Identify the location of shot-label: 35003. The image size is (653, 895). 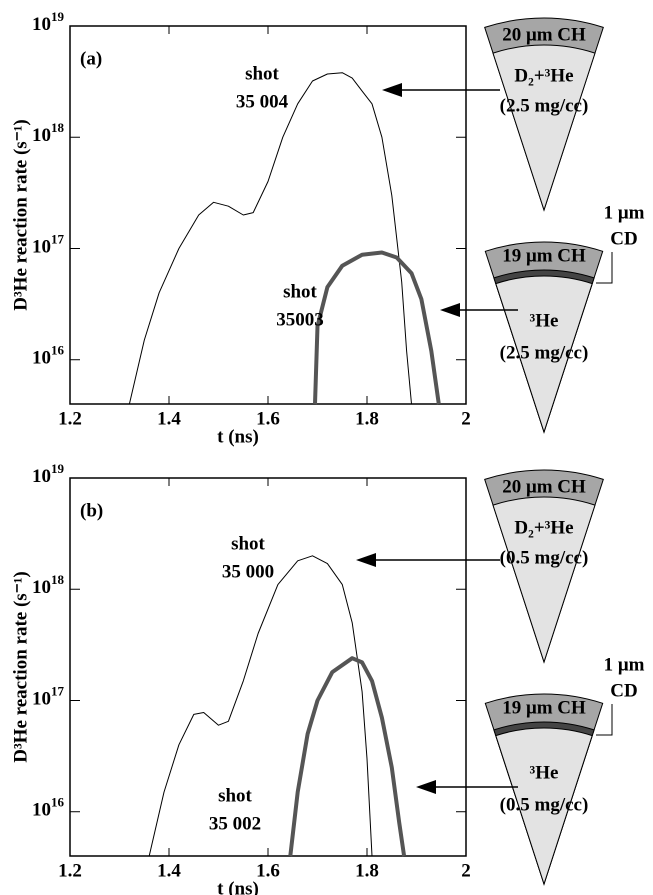
(300, 319).